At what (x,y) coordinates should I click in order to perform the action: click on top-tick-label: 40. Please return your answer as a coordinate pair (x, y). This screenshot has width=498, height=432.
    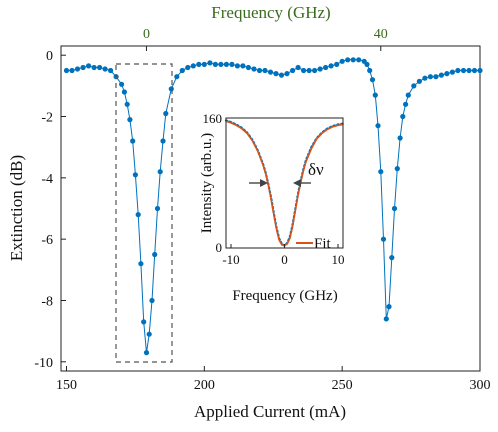
    Looking at the image, I should click on (381, 34).